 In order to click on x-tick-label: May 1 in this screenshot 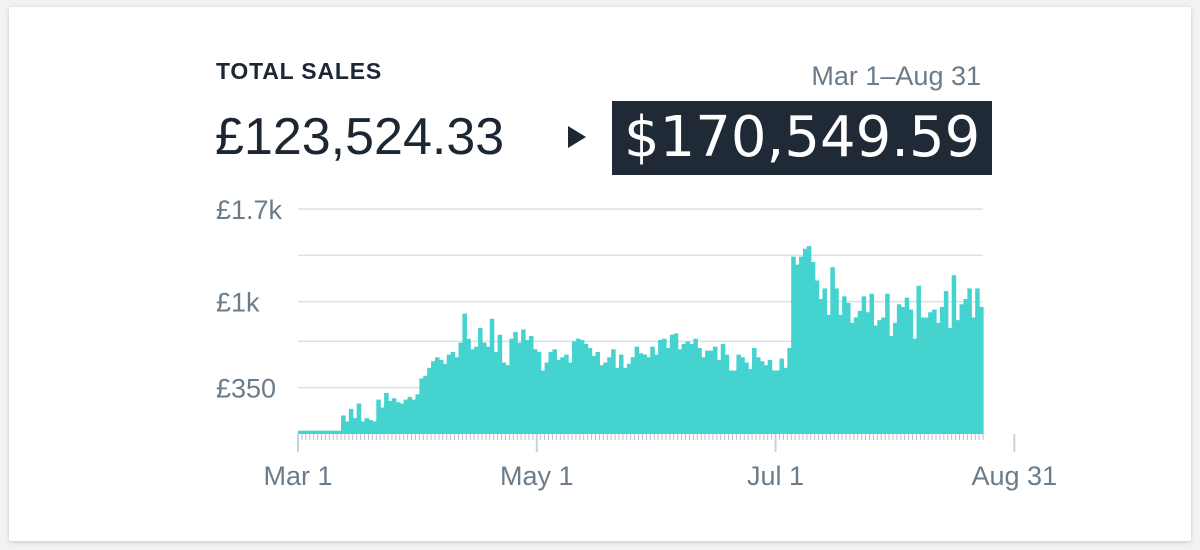, I will do `click(537, 476)`.